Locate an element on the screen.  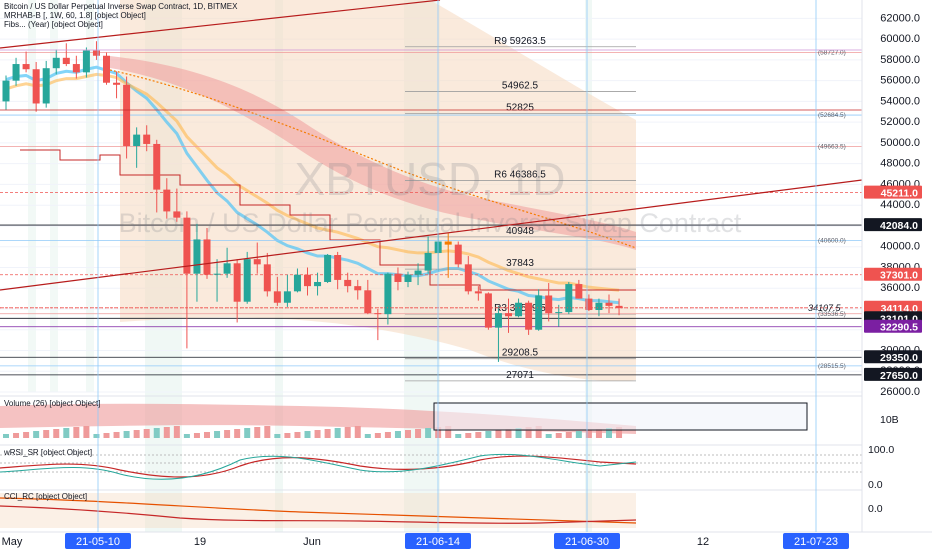
price-tick-label: 60000.0 is located at coordinates (900, 39).